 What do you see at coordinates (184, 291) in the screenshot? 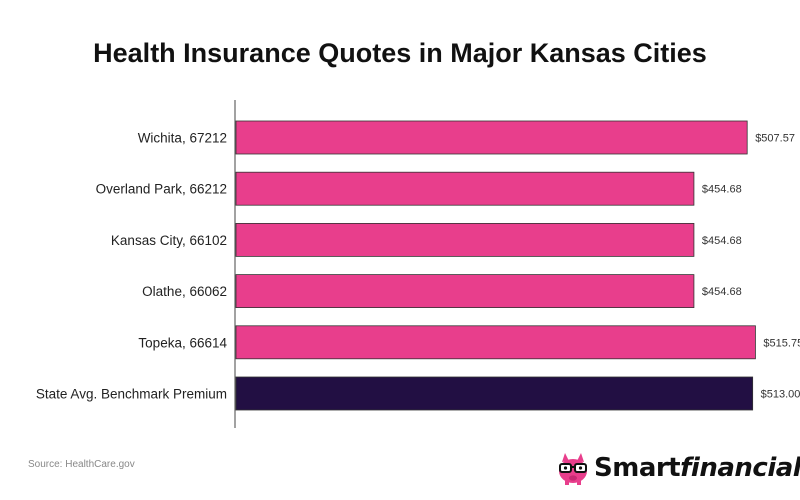
I see `category-label: Olathe, 66062` at bounding box center [184, 291].